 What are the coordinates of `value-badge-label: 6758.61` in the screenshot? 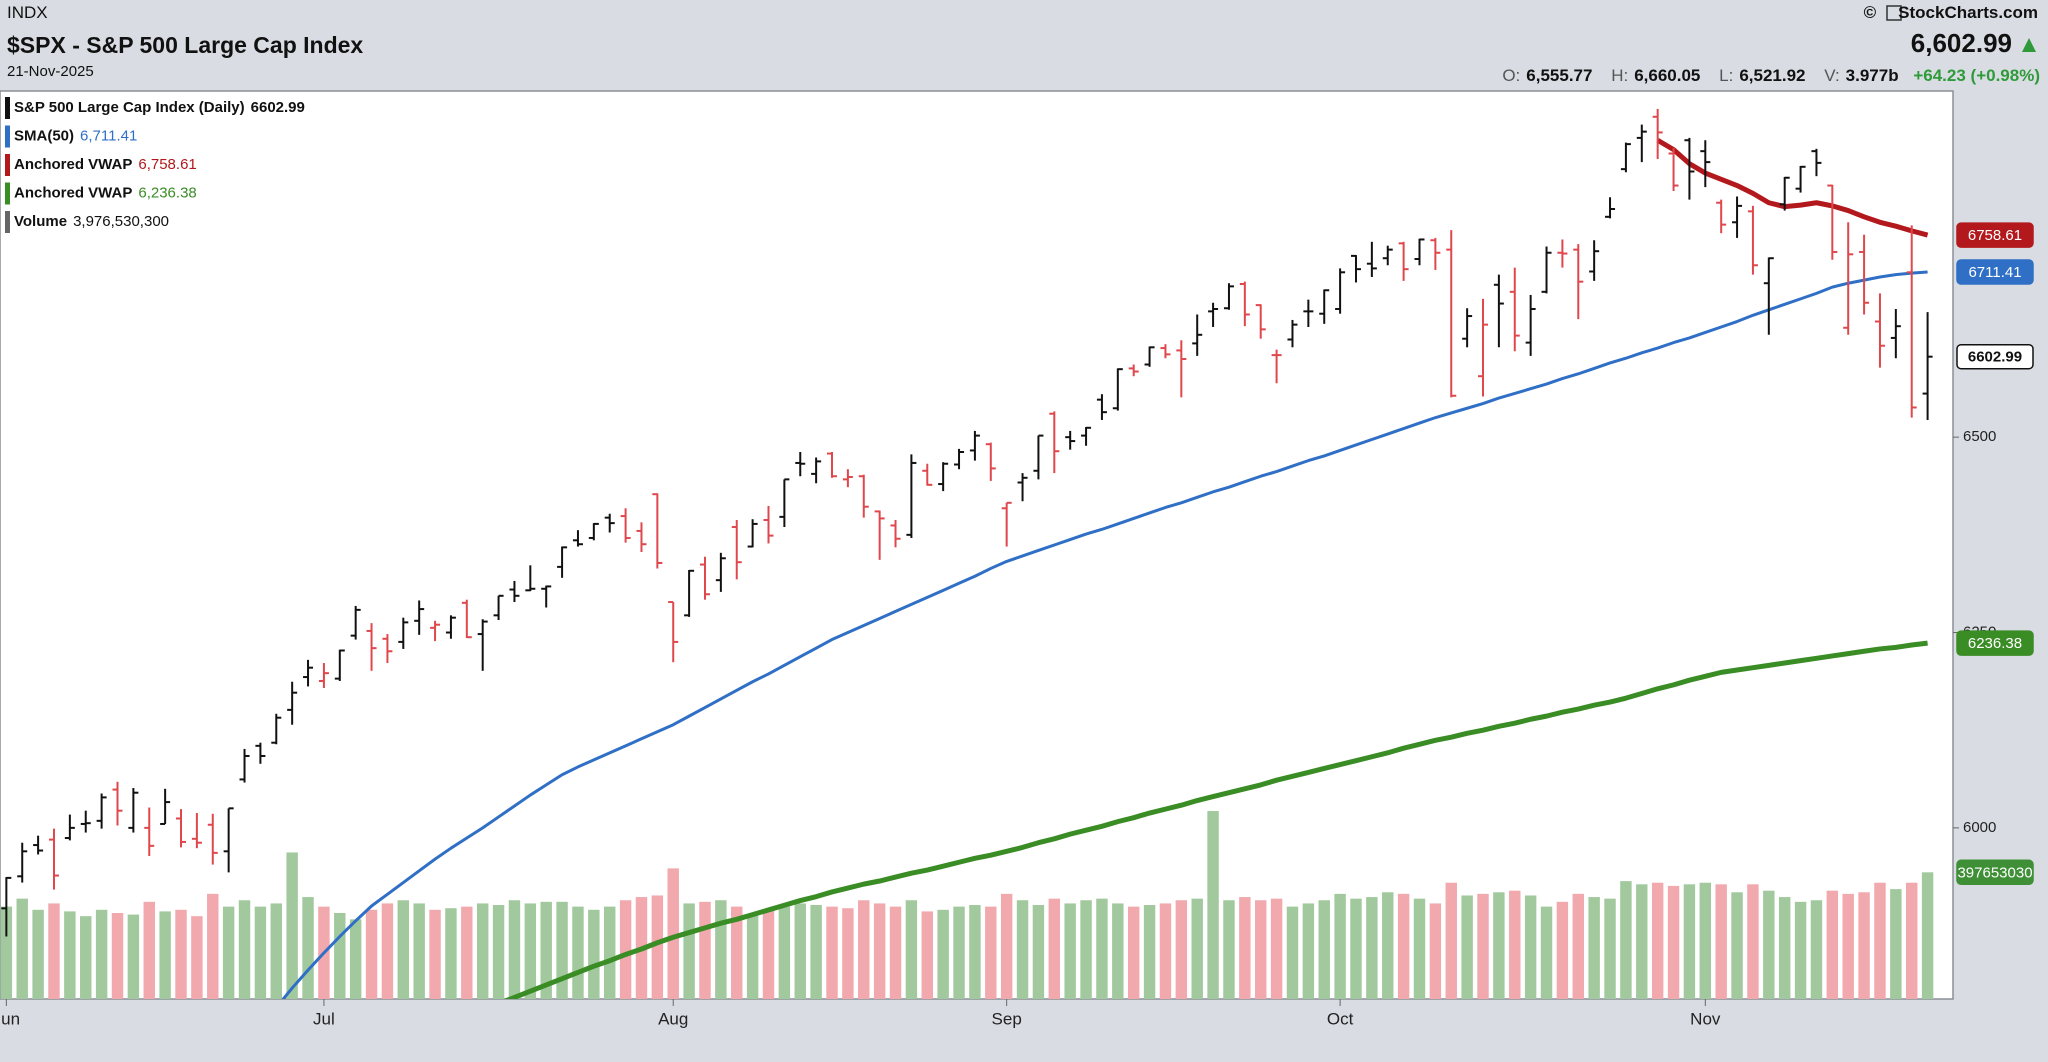 It's located at (1995, 235).